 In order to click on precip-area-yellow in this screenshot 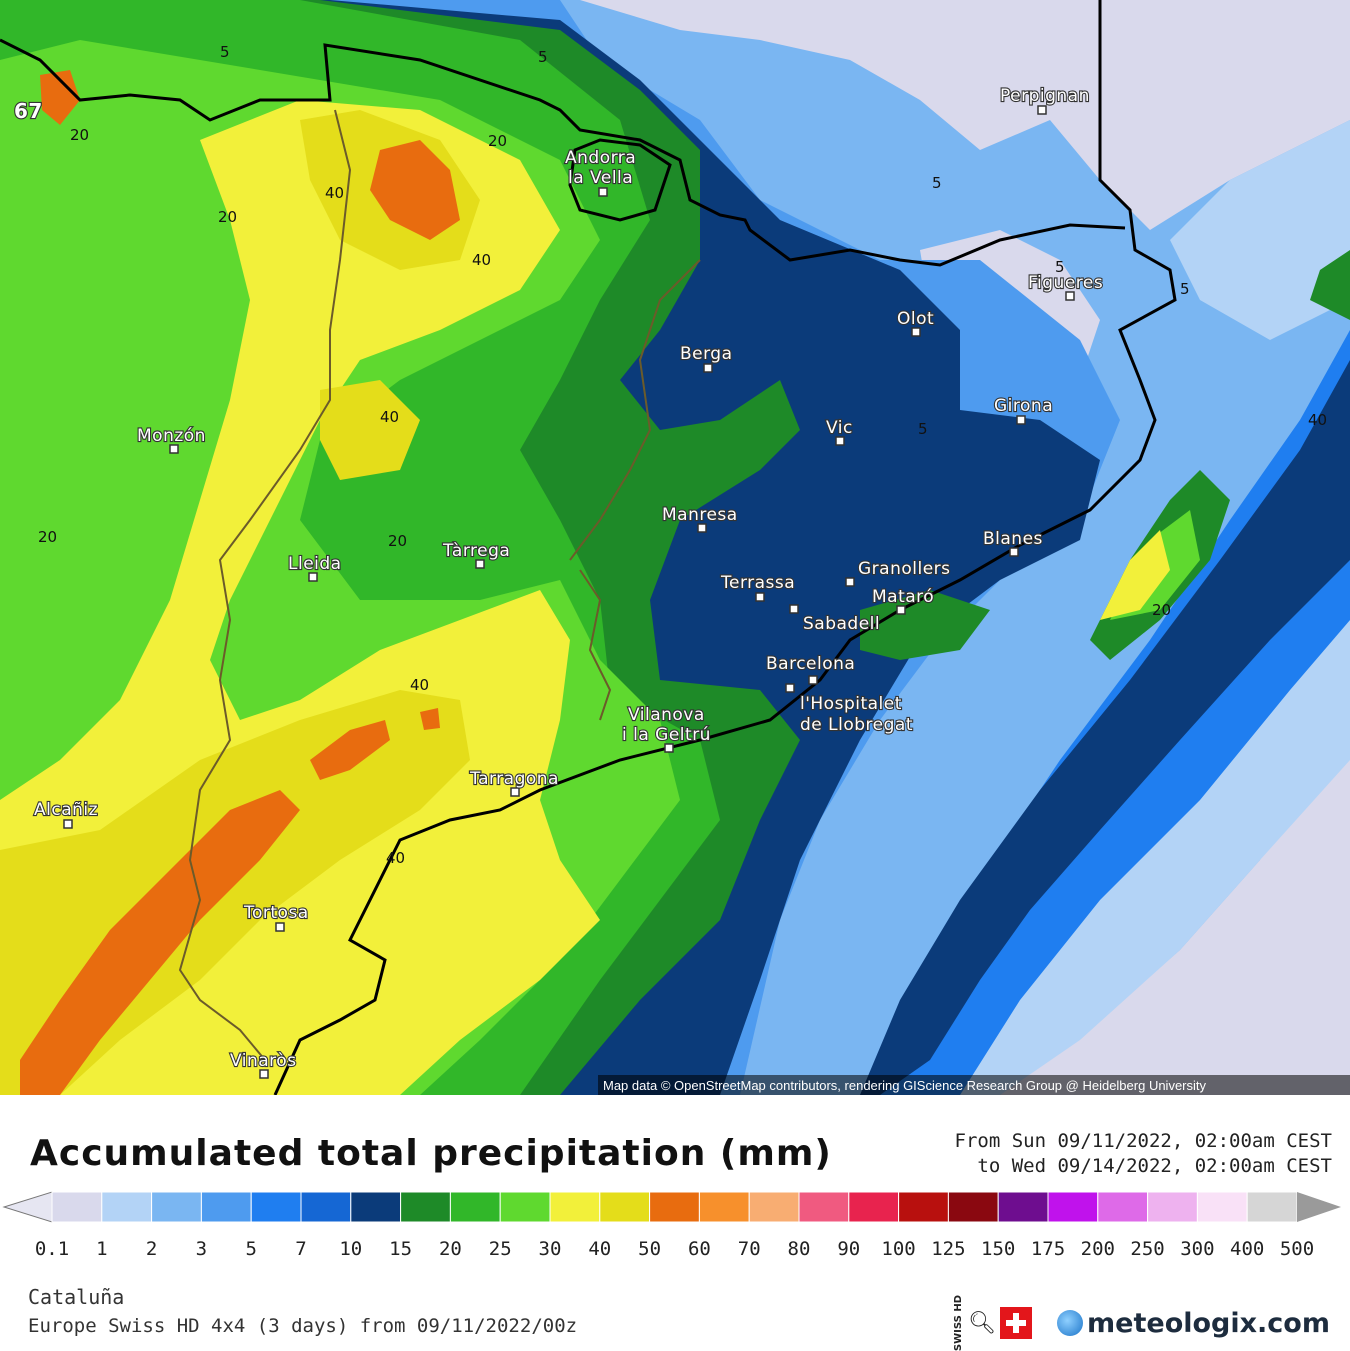, I will do `click(1135, 575)`.